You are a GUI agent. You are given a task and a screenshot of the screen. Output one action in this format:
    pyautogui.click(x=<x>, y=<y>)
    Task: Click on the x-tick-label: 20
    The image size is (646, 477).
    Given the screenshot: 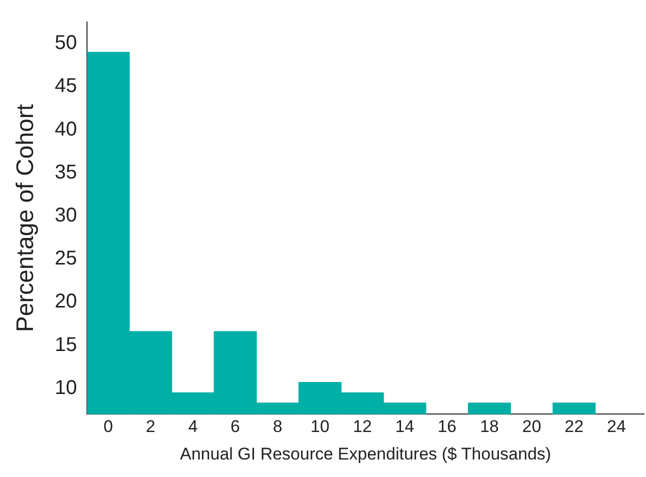 What is the action you would take?
    pyautogui.click(x=532, y=426)
    